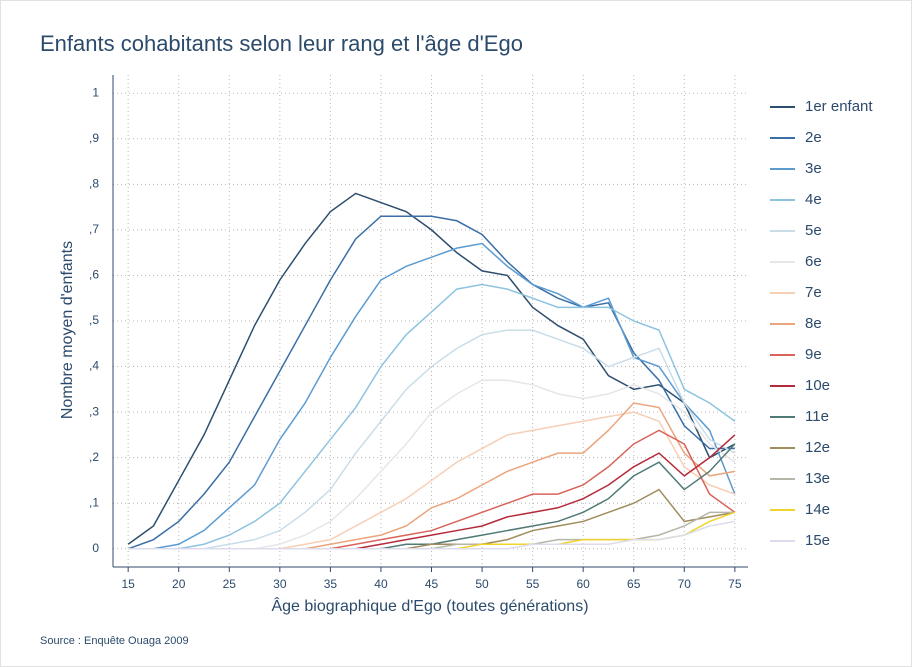  What do you see at coordinates (813, 137) in the screenshot?
I see `legend-label: 2e` at bounding box center [813, 137].